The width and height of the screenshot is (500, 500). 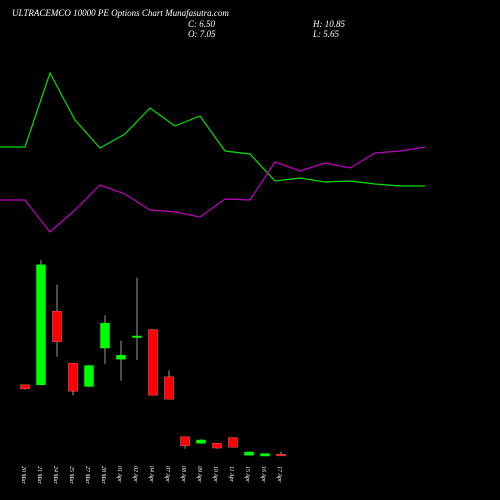 I want to click on info-low: L: 5.65, so click(x=326, y=34).